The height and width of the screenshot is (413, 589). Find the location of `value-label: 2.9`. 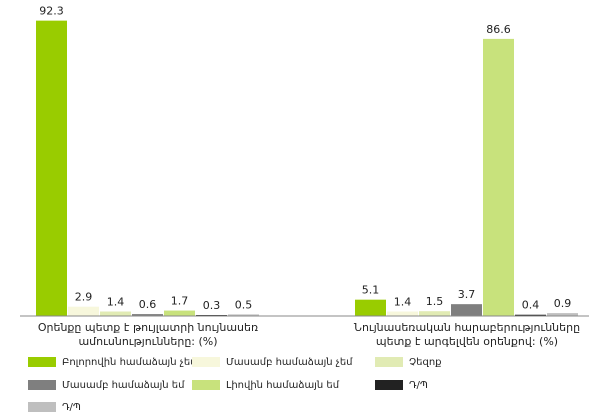

value-label: 2.9 is located at coordinates (84, 297).